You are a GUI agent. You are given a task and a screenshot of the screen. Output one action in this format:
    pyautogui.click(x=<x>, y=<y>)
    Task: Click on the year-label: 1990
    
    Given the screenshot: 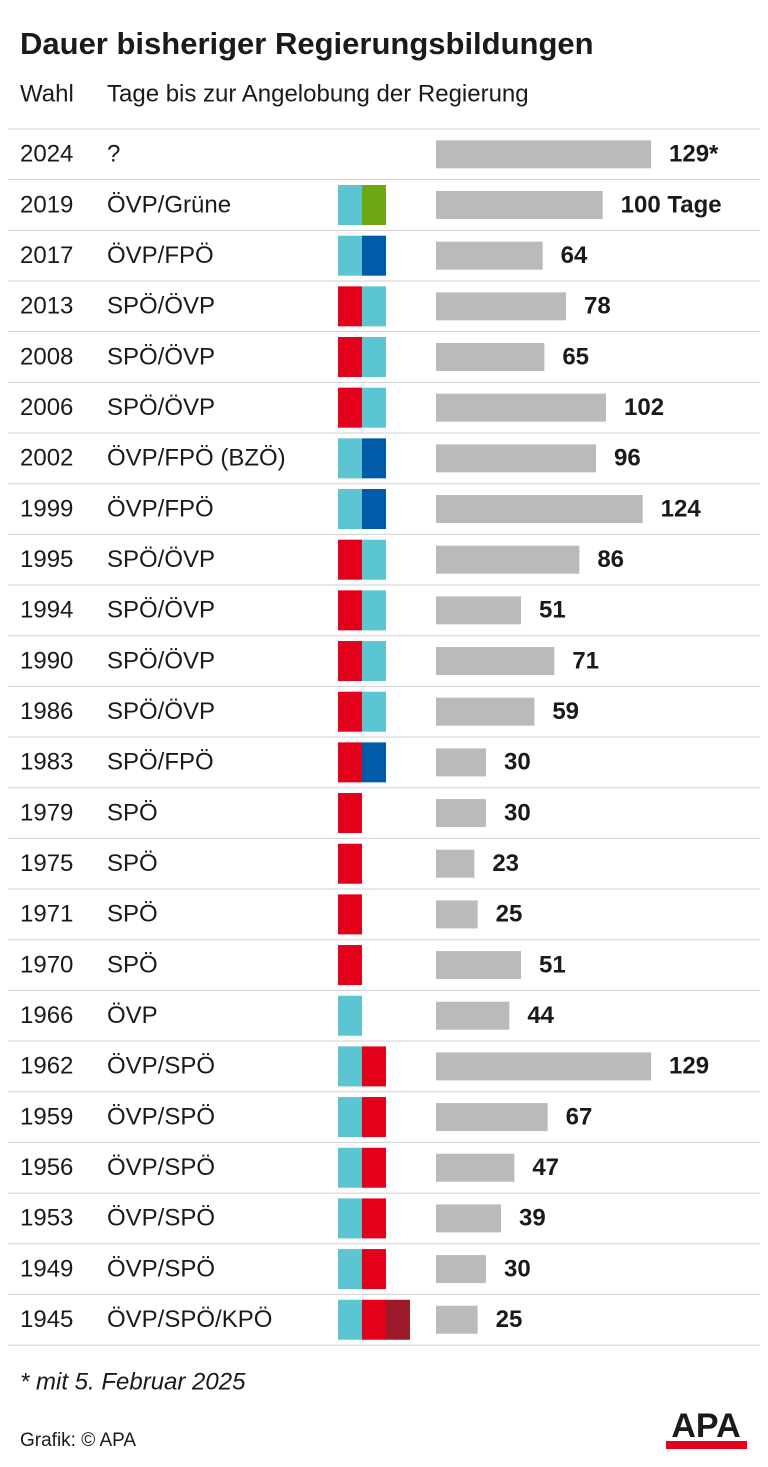 What is the action you would take?
    pyautogui.click(x=46, y=660)
    